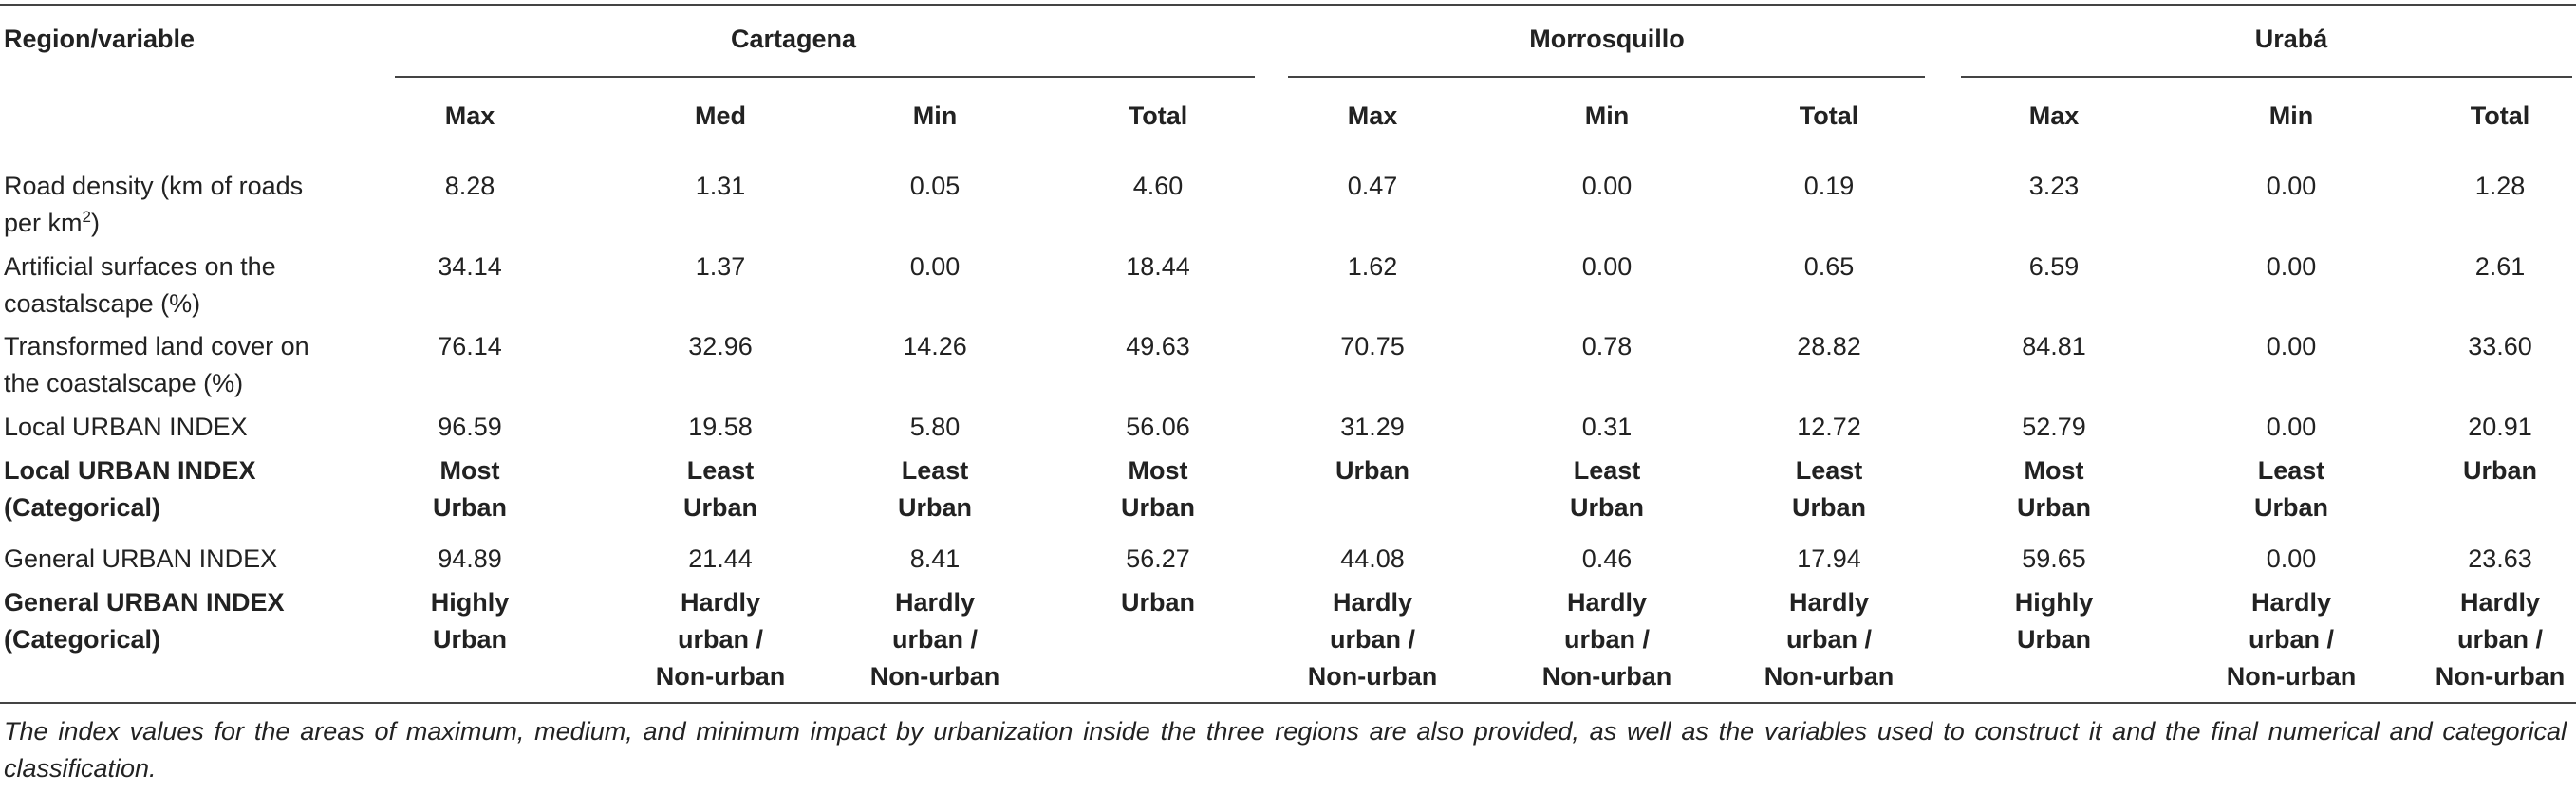 The width and height of the screenshot is (2576, 793). Describe the element at coordinates (1372, 558) in the screenshot. I see `table-cell: 44.08` at that location.